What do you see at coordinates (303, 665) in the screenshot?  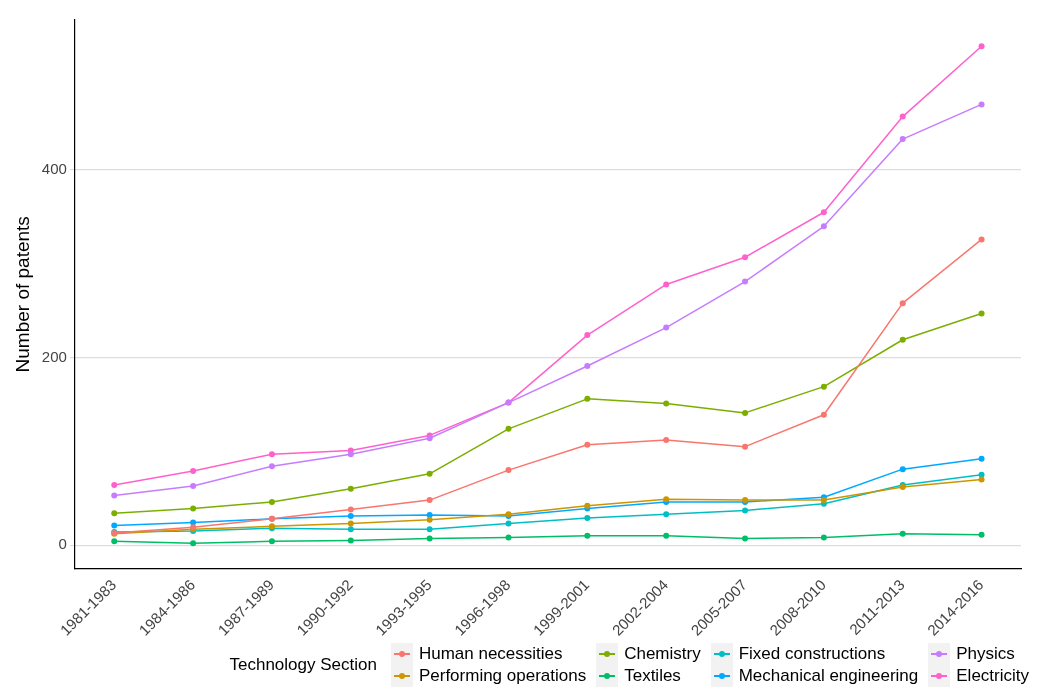 I see `legend-title: Technology Section` at bounding box center [303, 665].